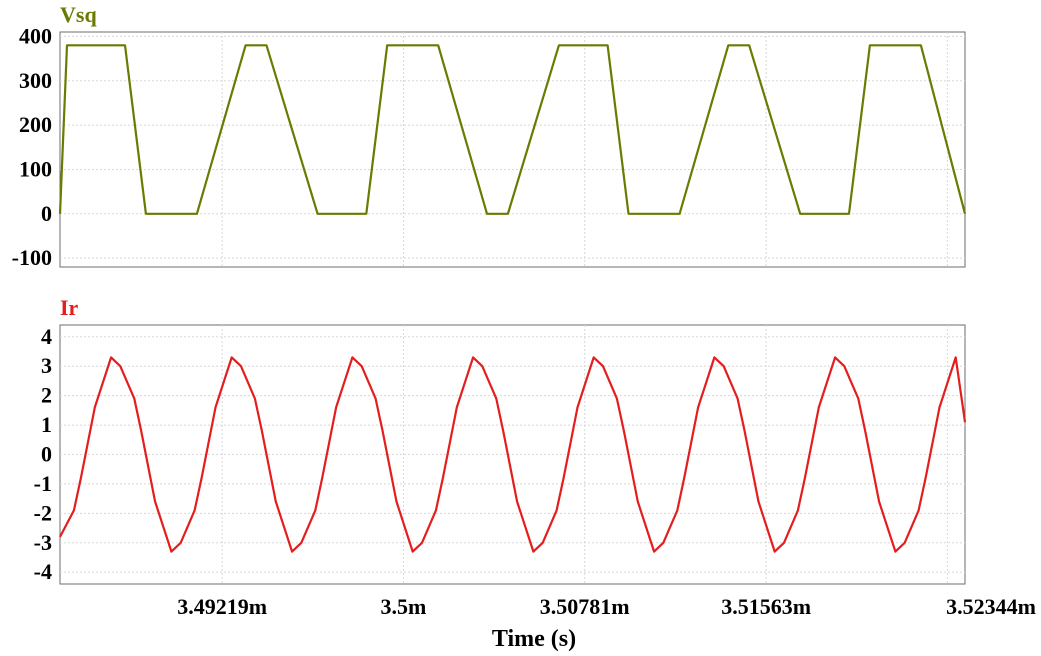 Image resolution: width=1041 pixels, height=656 pixels. What do you see at coordinates (404, 606) in the screenshot?
I see `x-tick-label: 3.5m` at bounding box center [404, 606].